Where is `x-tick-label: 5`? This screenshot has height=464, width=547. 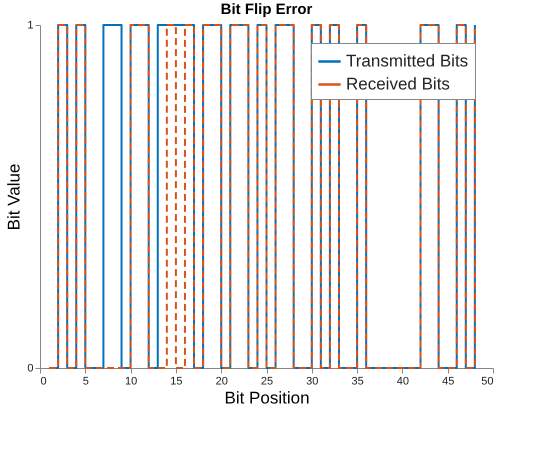 x-tick-label: 5 is located at coordinates (85, 382).